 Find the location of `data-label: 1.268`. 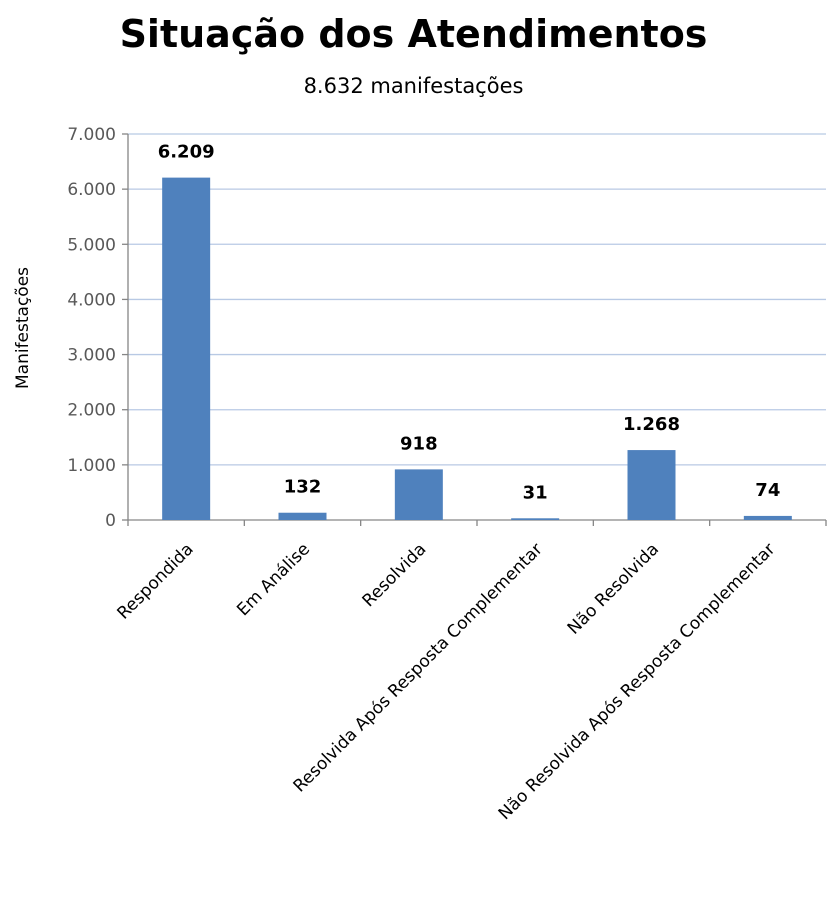

data-label: 1.268 is located at coordinates (651, 424).